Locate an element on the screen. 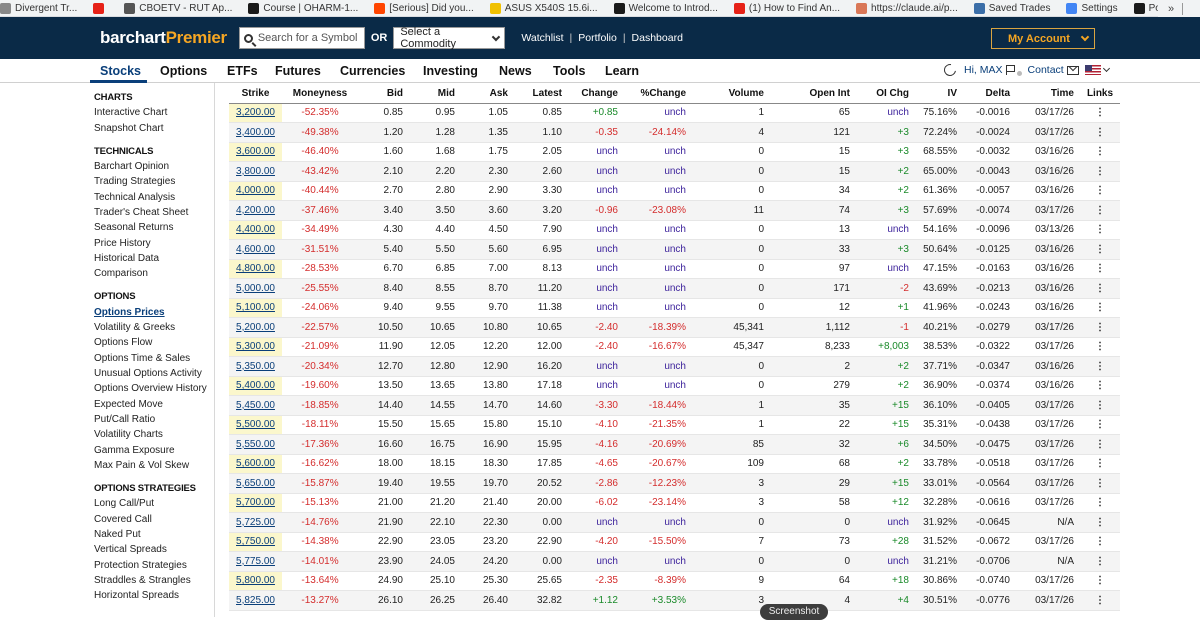 The height and width of the screenshot is (620, 1200). sidebar-link: Interactive Chart is located at coordinates (131, 113).